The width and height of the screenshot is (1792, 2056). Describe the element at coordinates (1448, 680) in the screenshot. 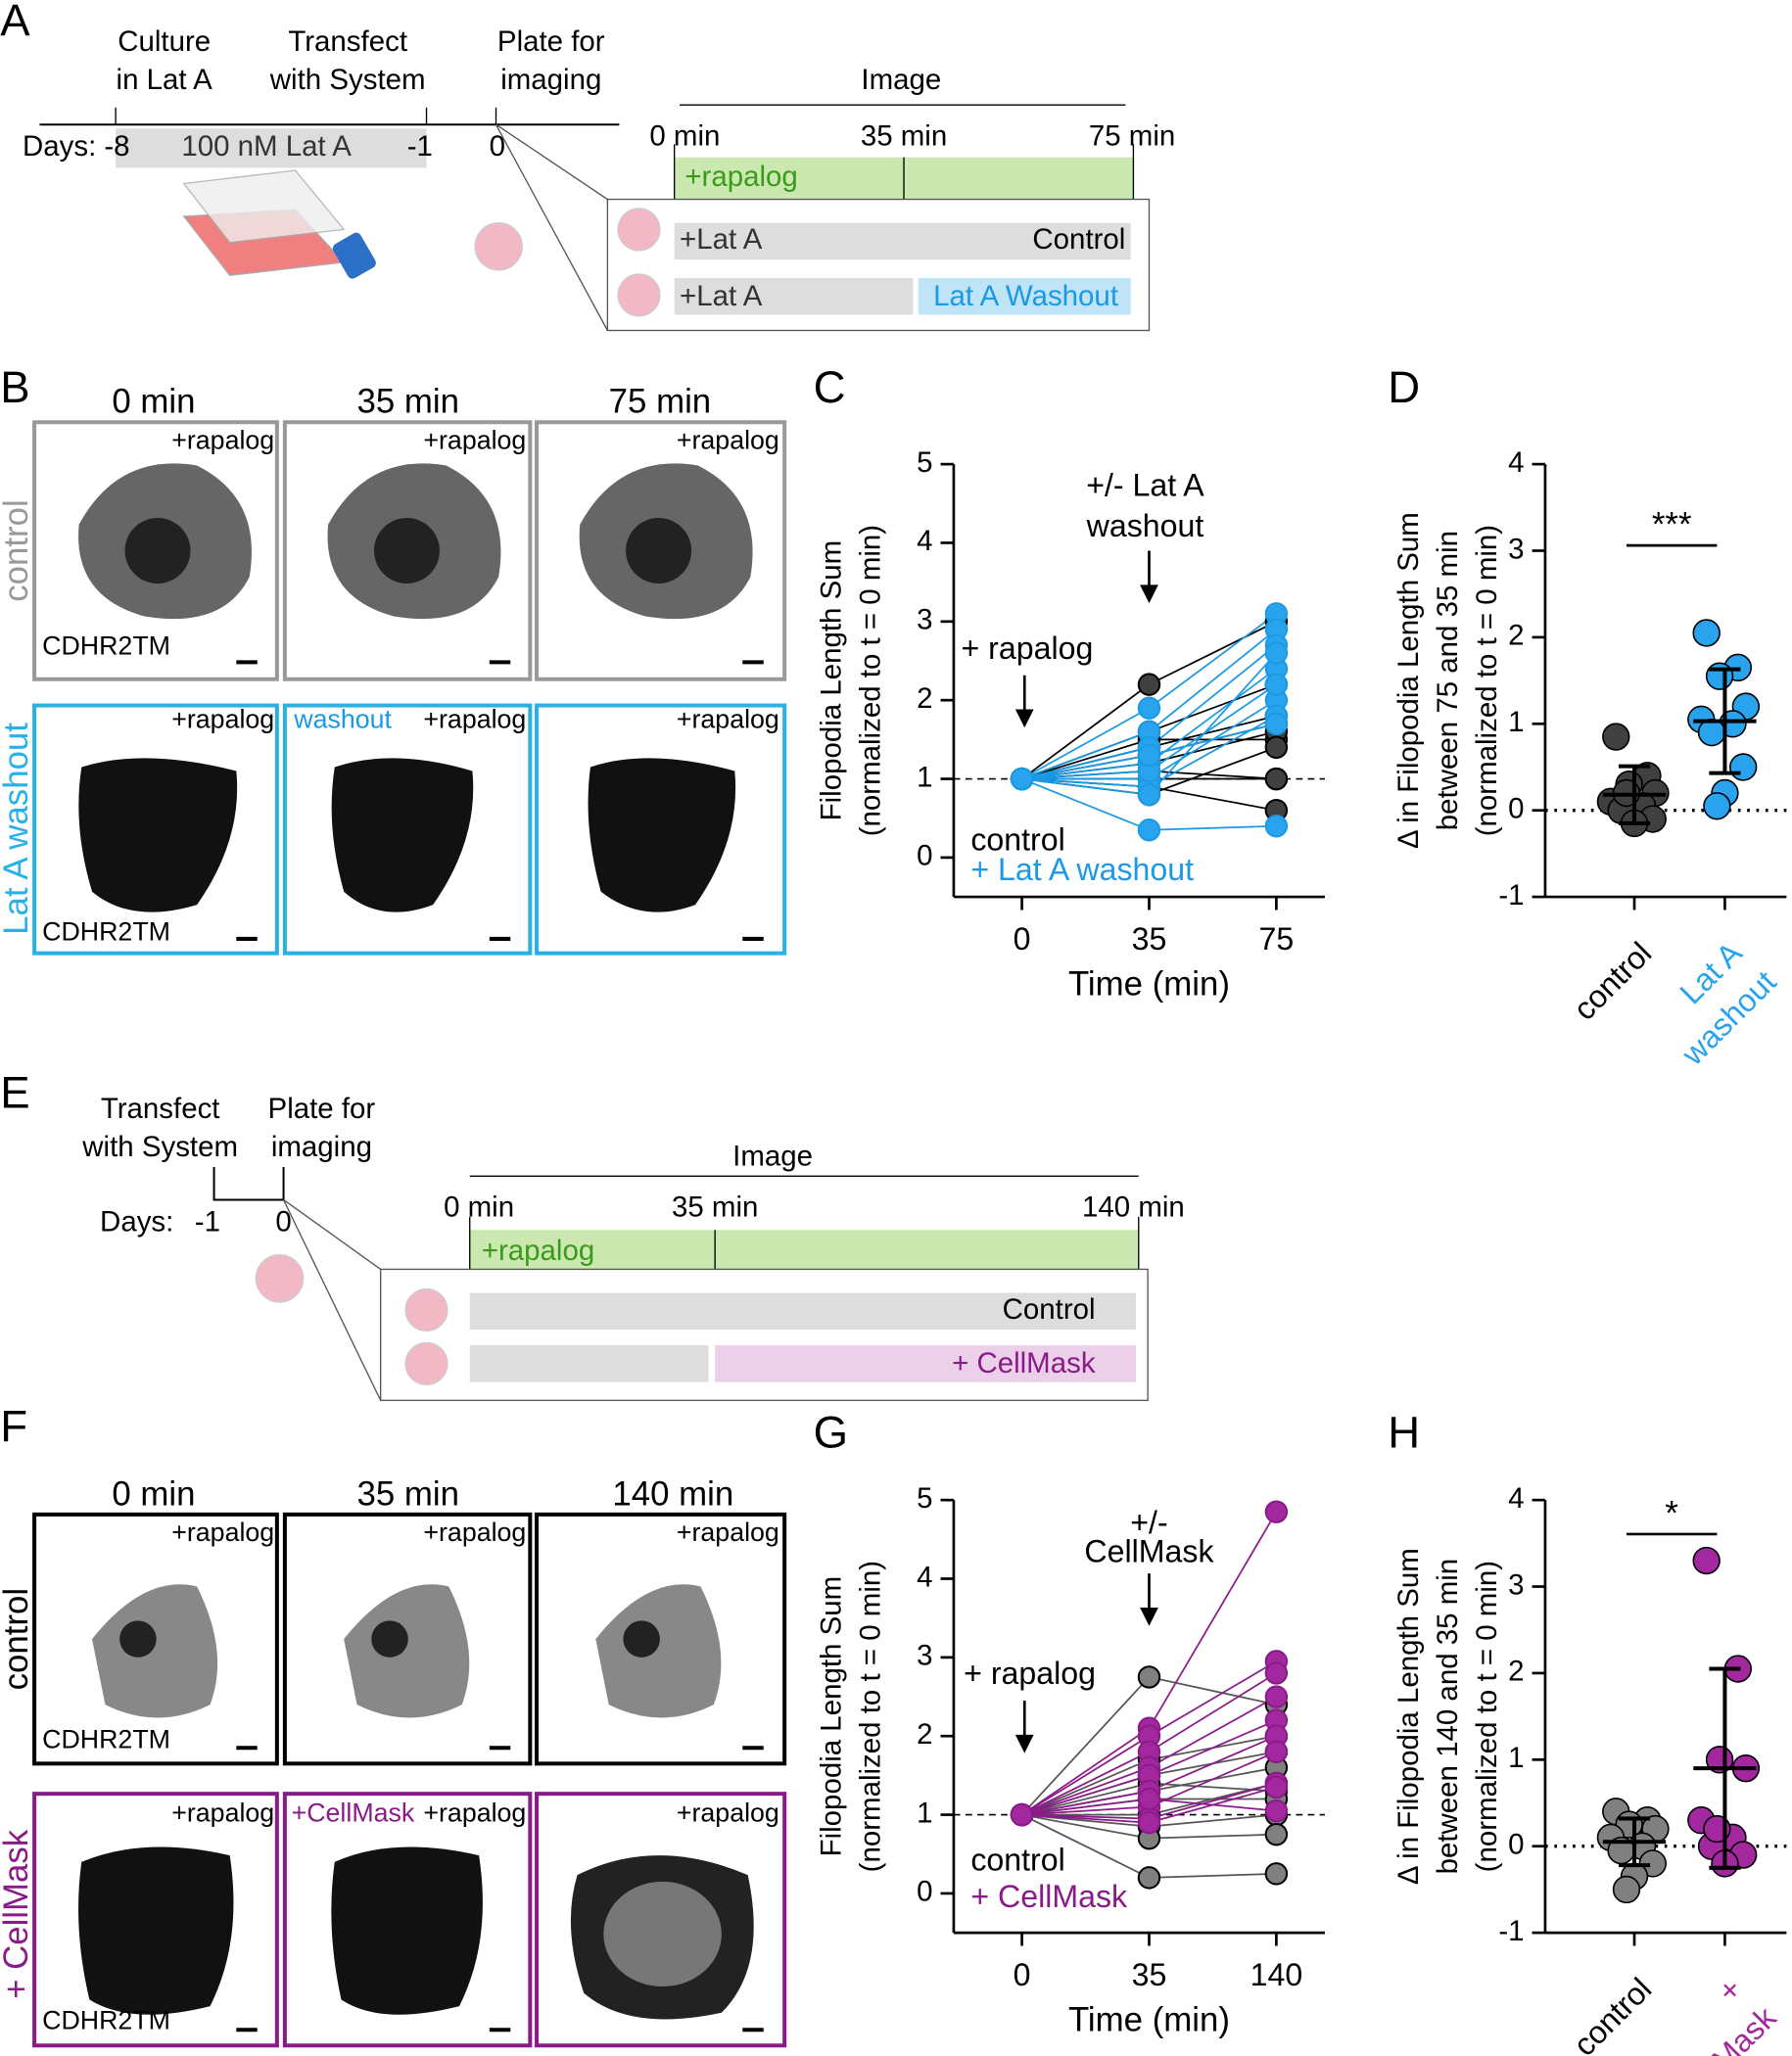

I see `y-axis-label: between 75 and 35 min` at that location.